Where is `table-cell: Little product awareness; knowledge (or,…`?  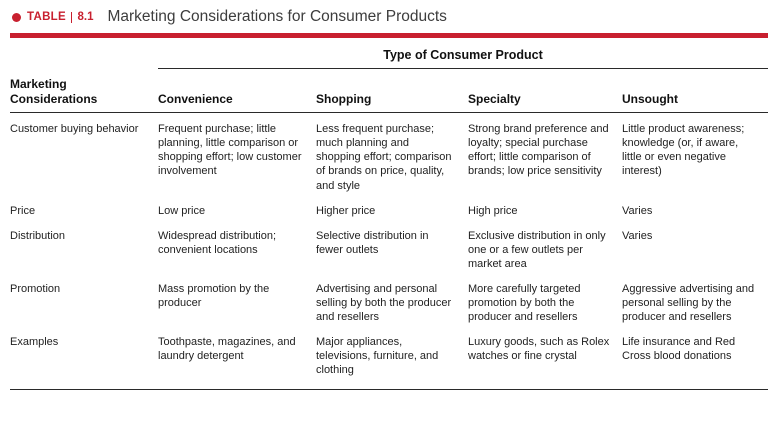 table-cell: Little product awareness; knowledge (or,… is located at coordinates (683, 150).